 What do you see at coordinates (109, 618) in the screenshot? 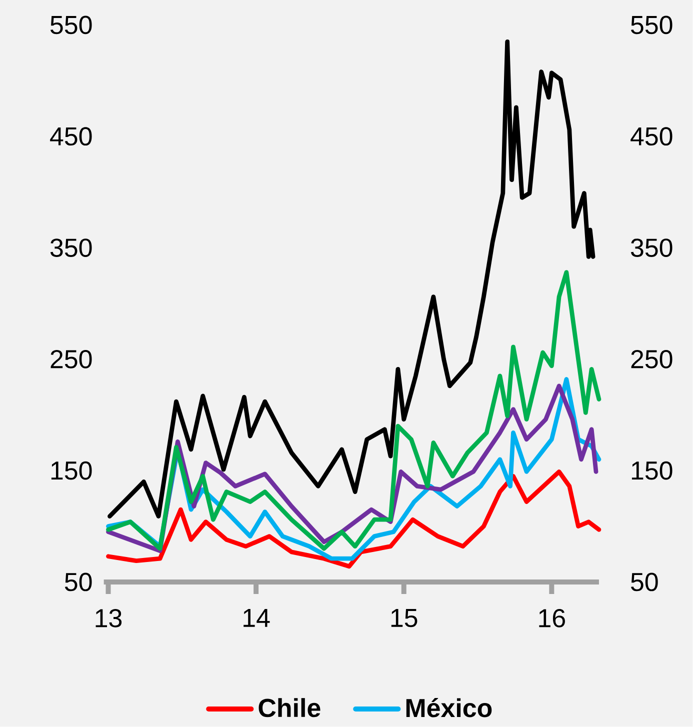
I see `x-tick-label: 13` at bounding box center [109, 618].